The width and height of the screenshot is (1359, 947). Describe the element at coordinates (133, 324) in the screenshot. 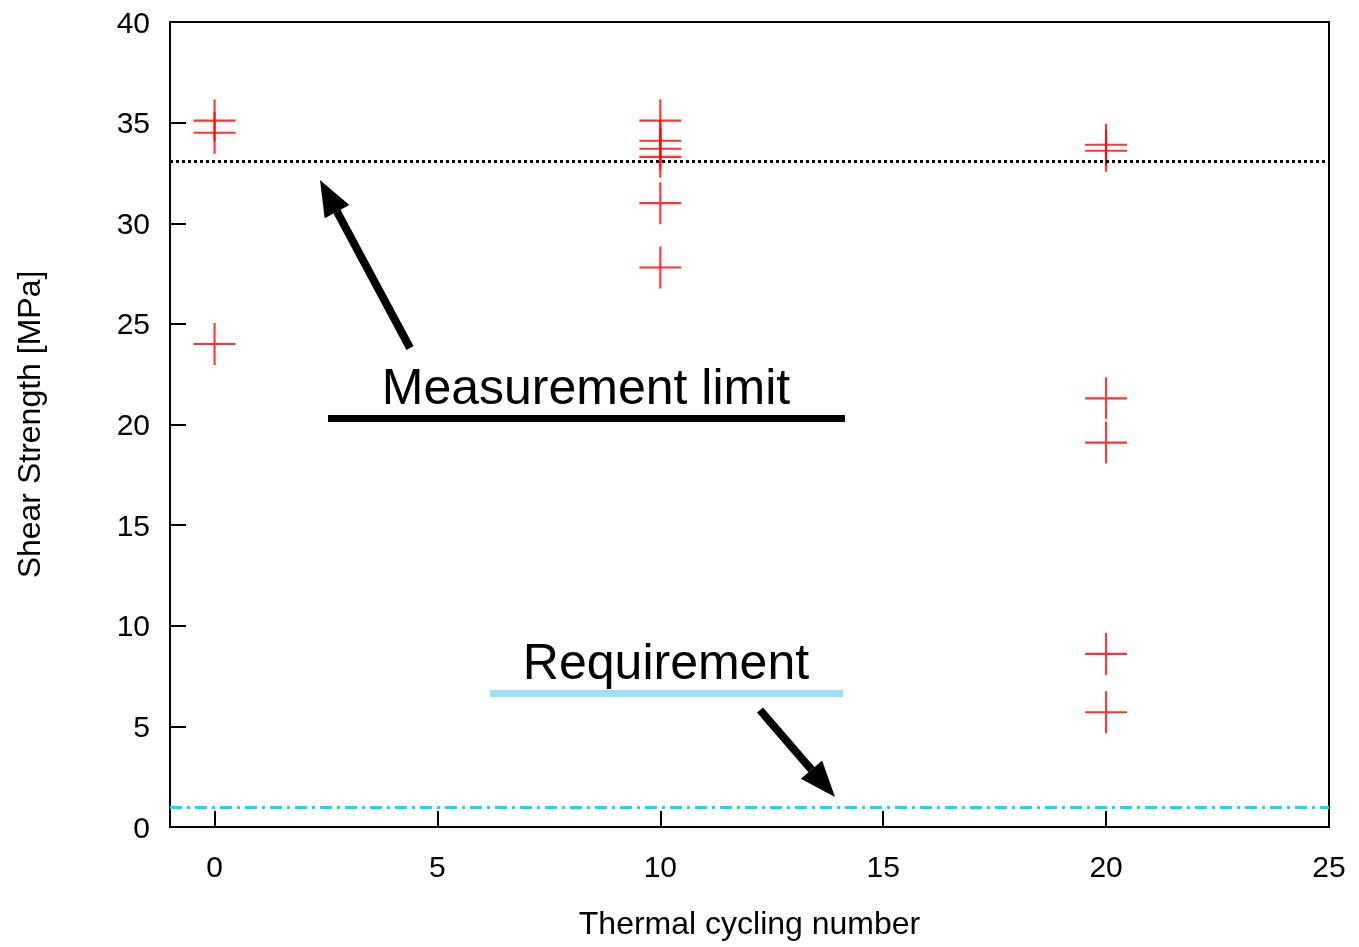

I see `y-tick-label: 25` at that location.